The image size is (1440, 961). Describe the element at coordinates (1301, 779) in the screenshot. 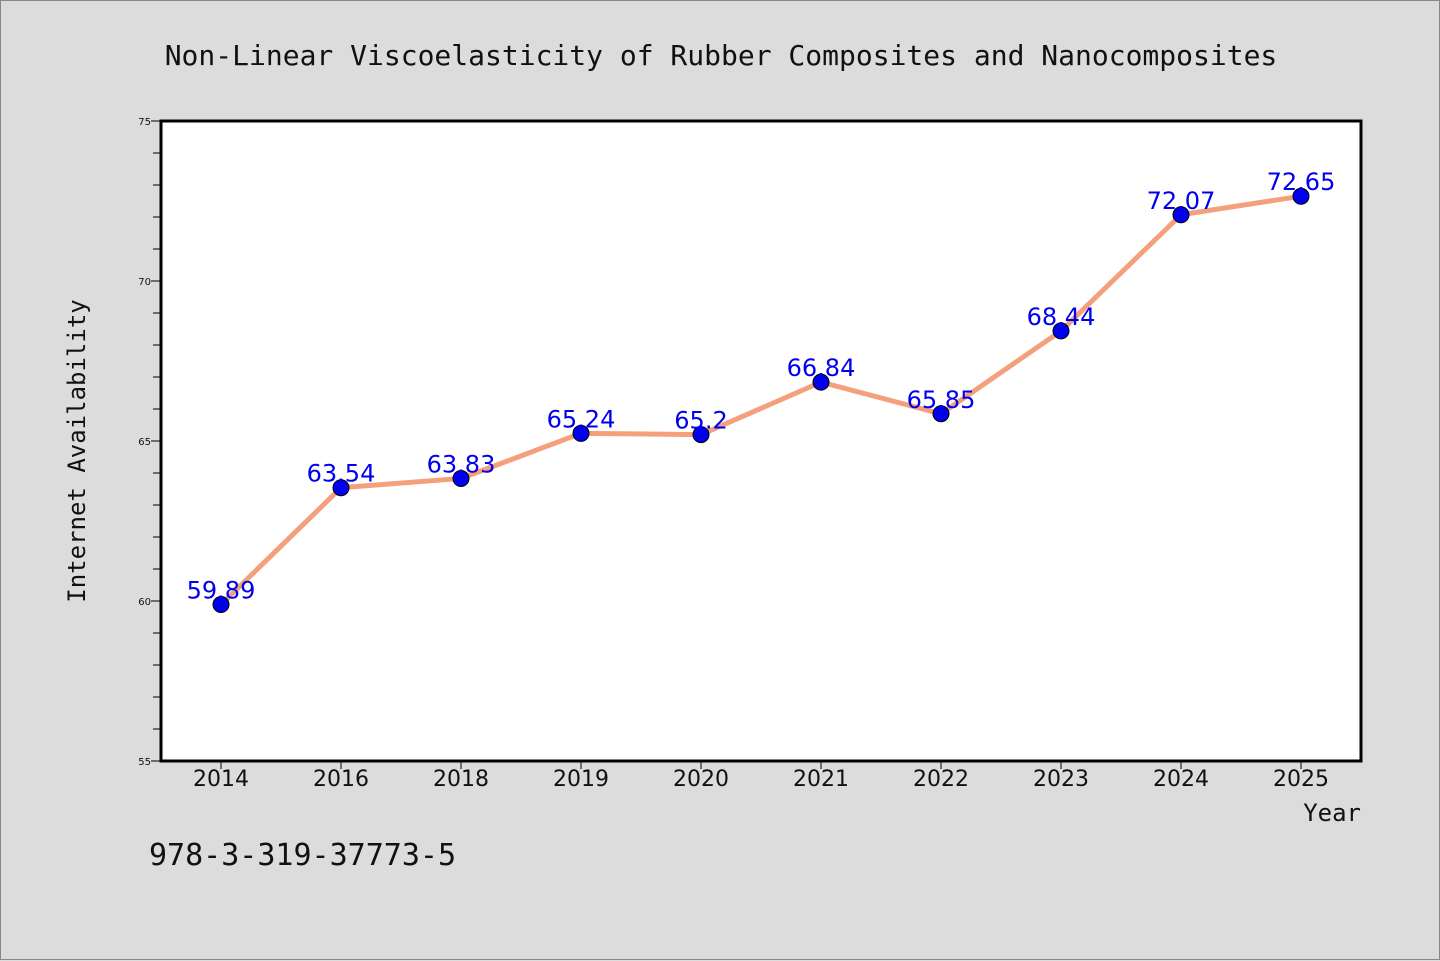

I see `x-tick-label: 2025` at that location.